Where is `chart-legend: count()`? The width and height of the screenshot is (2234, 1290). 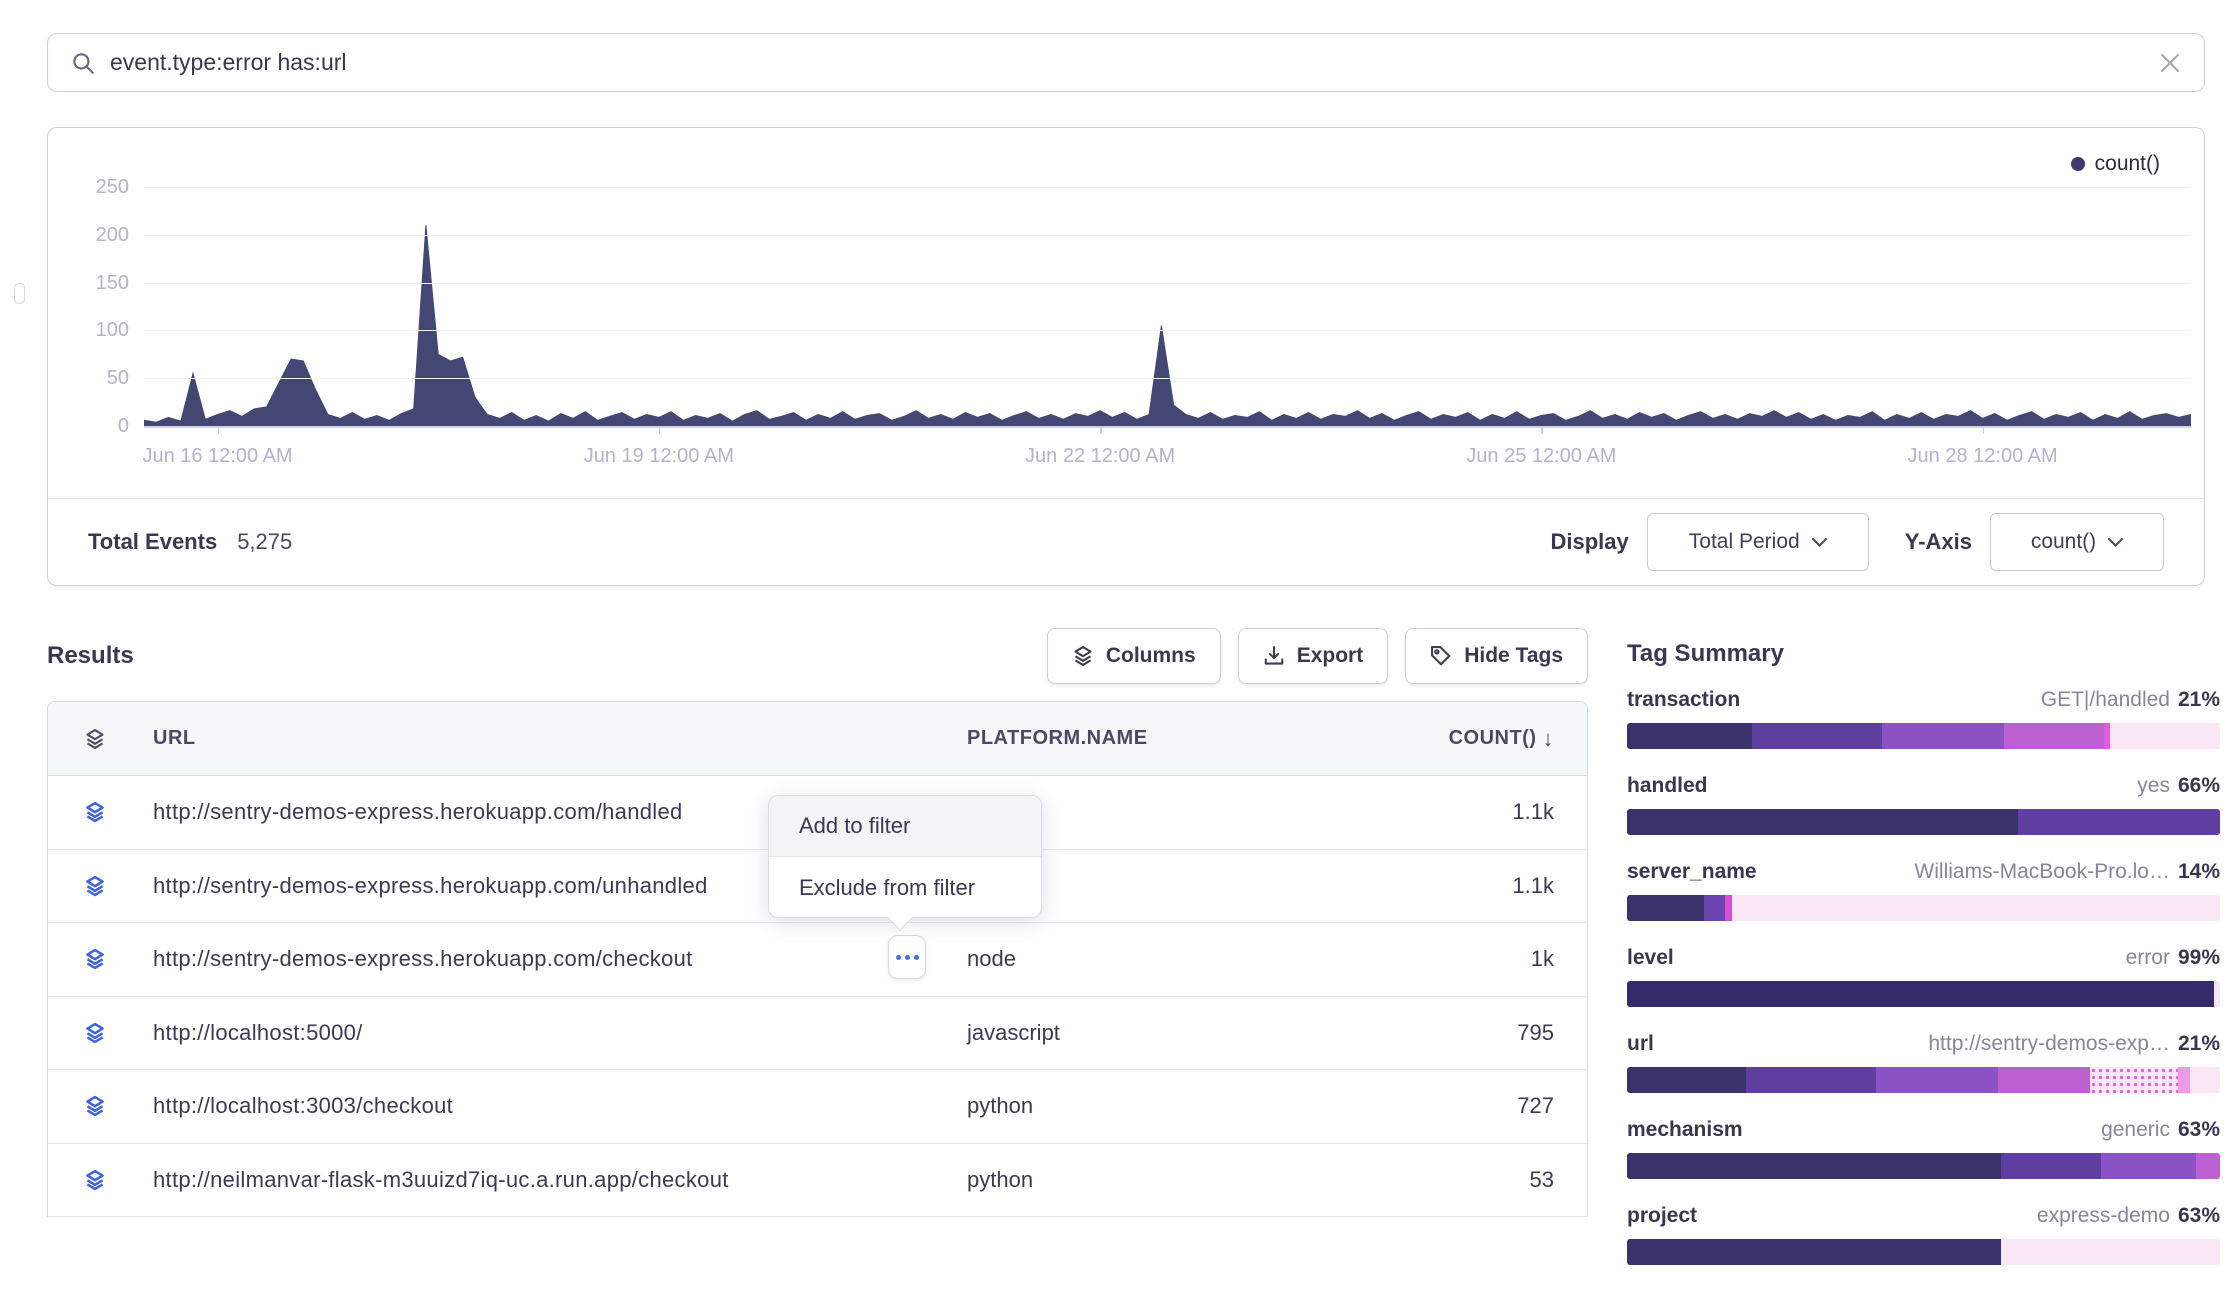
chart-legend: count() is located at coordinates (2115, 164).